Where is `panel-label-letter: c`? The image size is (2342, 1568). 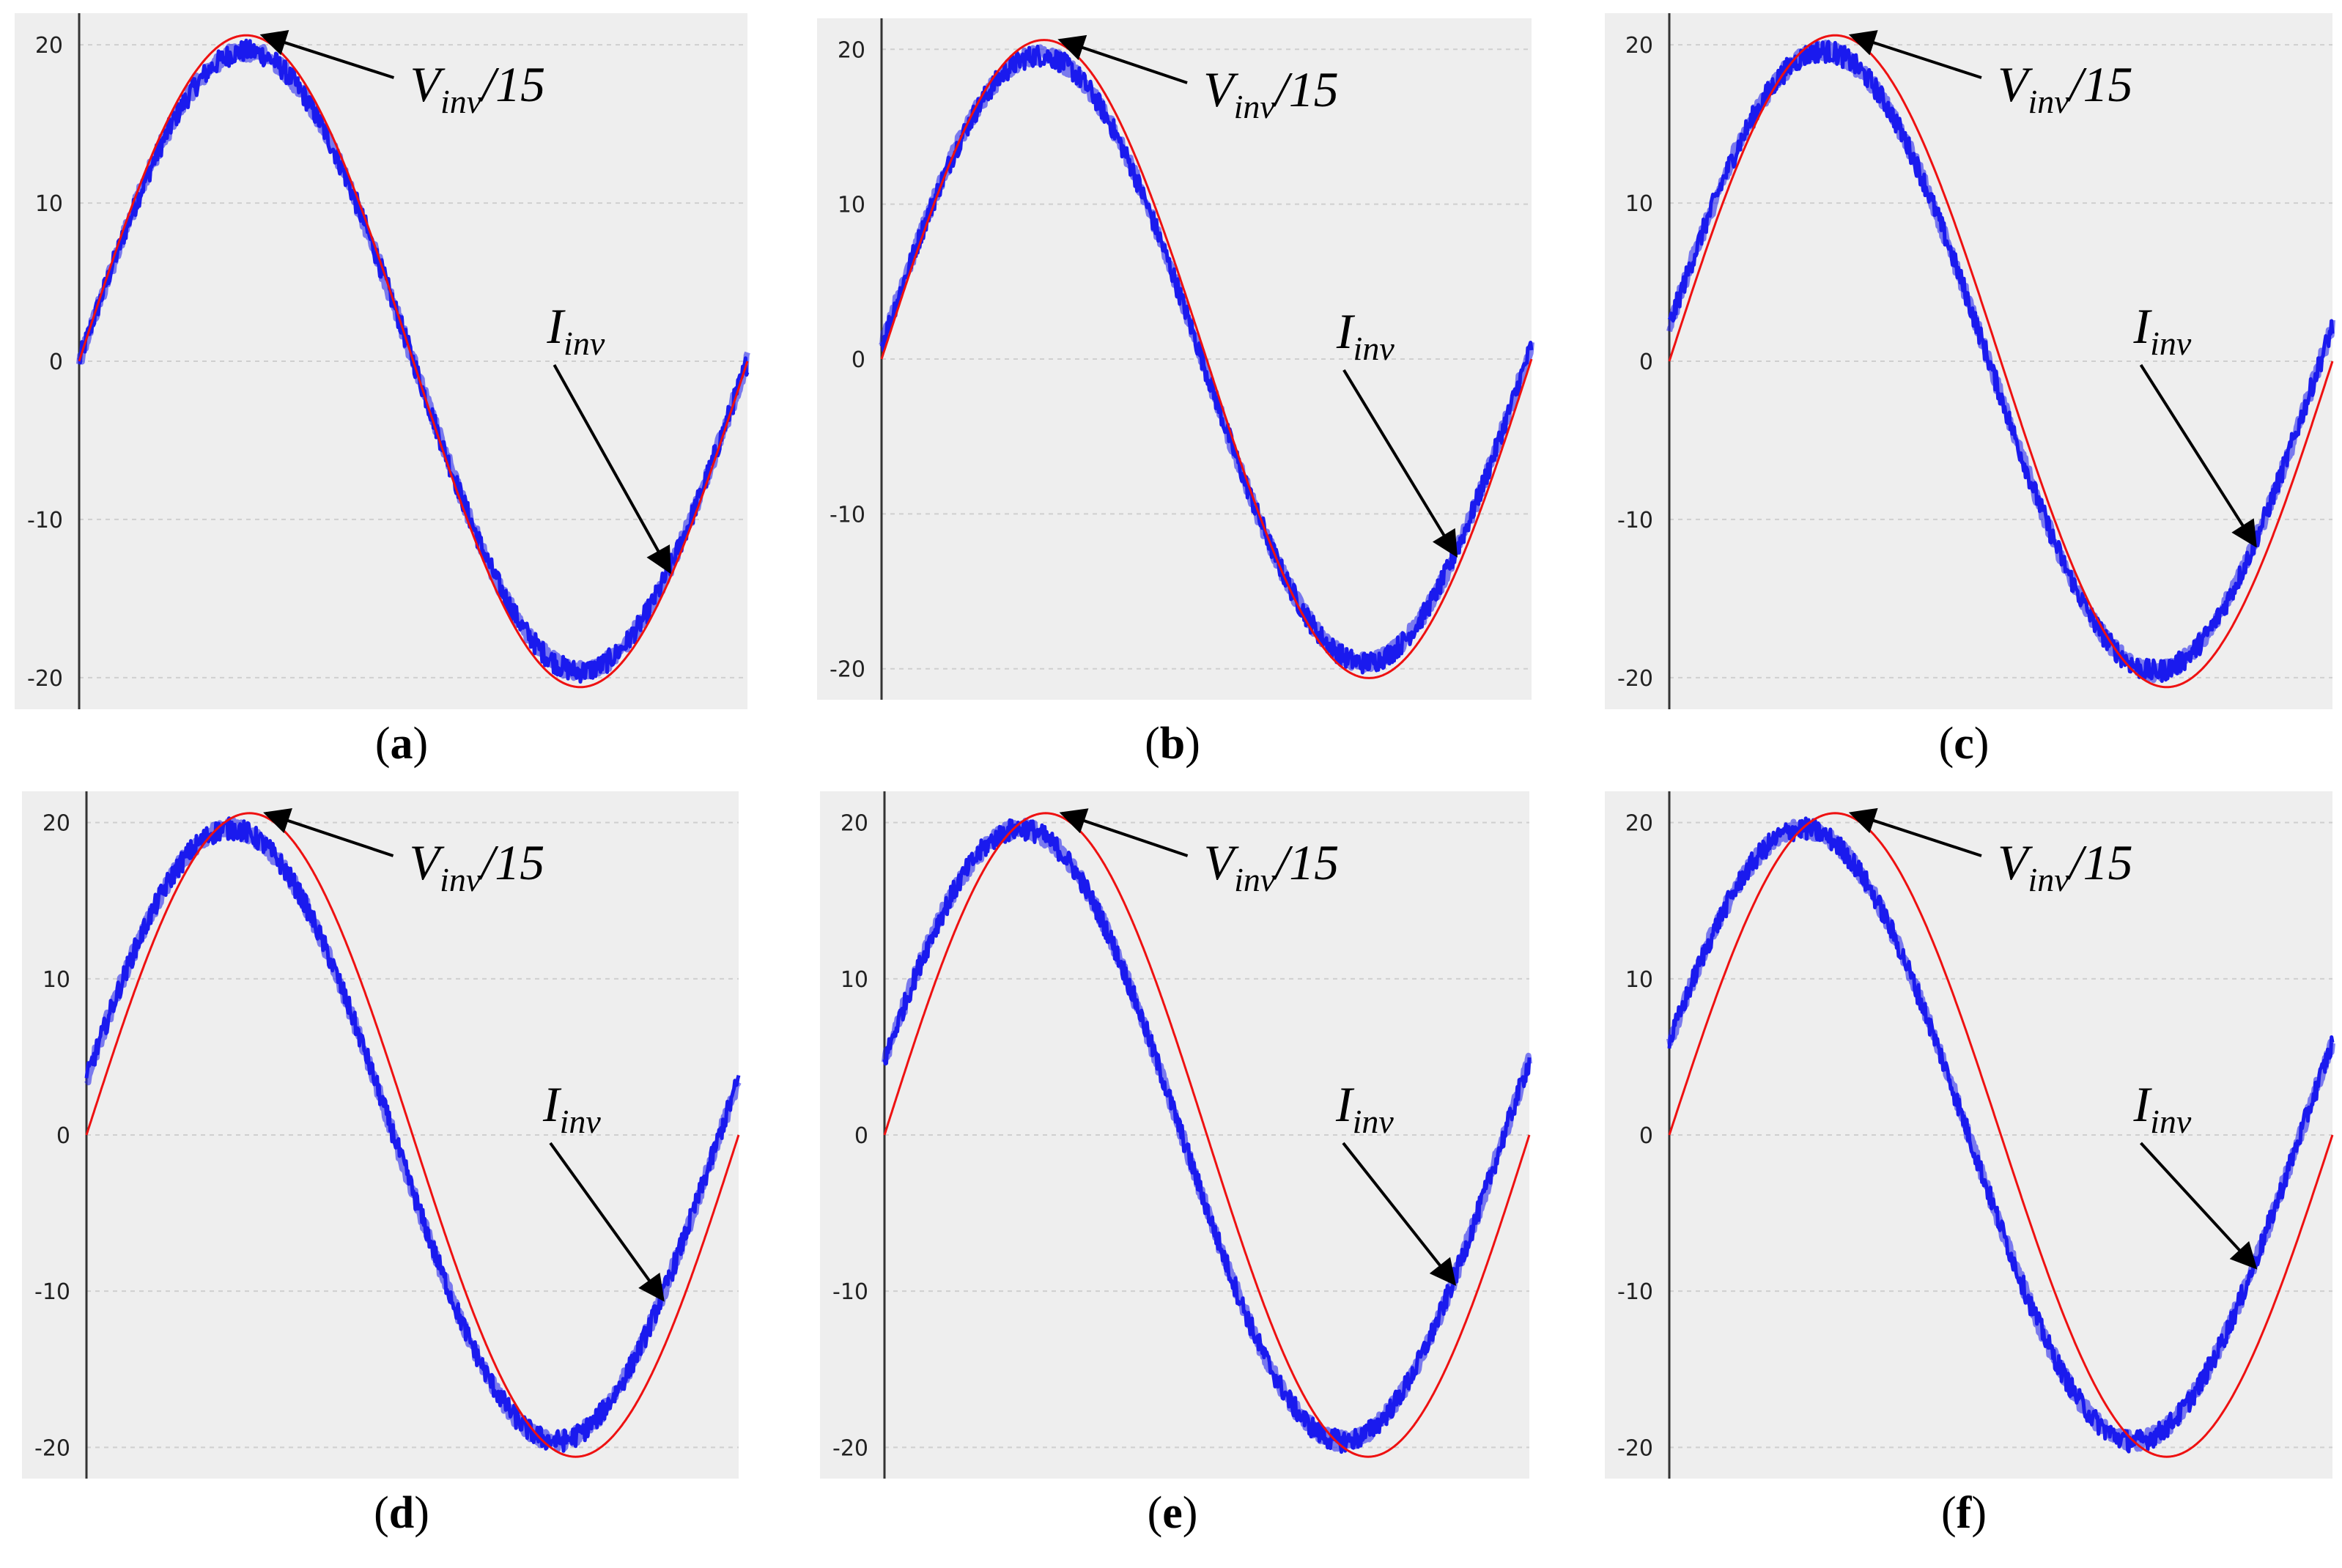
panel-label-letter: c is located at coordinates (1964, 744).